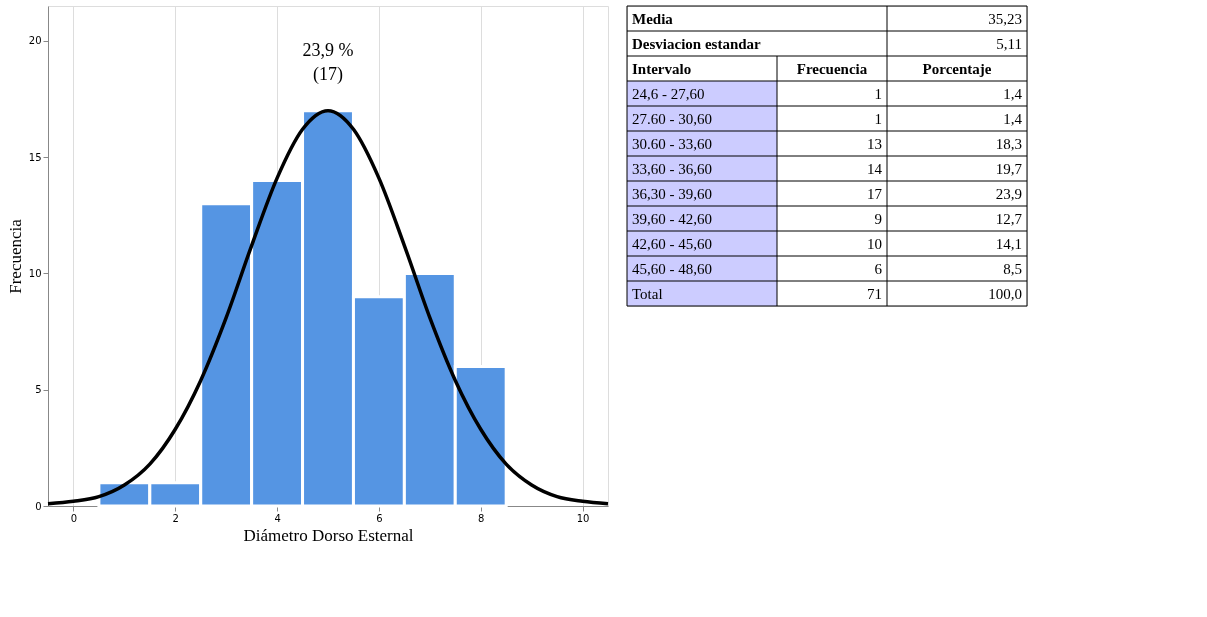 The image size is (1207, 617). Describe the element at coordinates (1009, 218) in the screenshot. I see `text: 12,7` at that location.